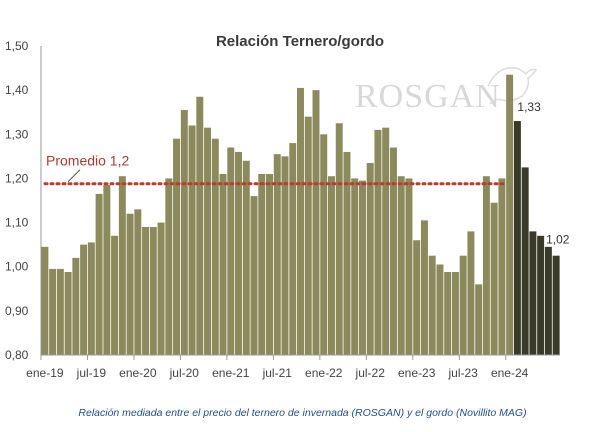  What do you see at coordinates (324, 373) in the screenshot?
I see `x-tick-label: ene-22` at bounding box center [324, 373].